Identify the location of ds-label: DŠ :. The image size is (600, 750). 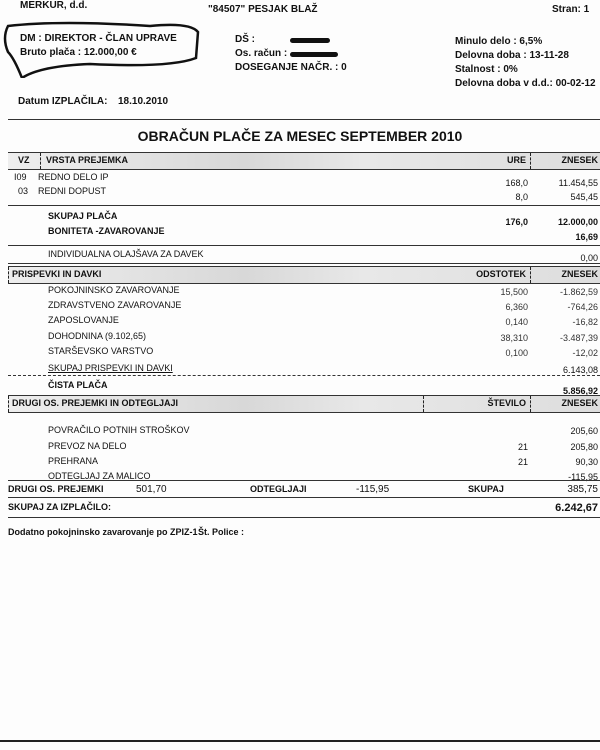
(245, 39).